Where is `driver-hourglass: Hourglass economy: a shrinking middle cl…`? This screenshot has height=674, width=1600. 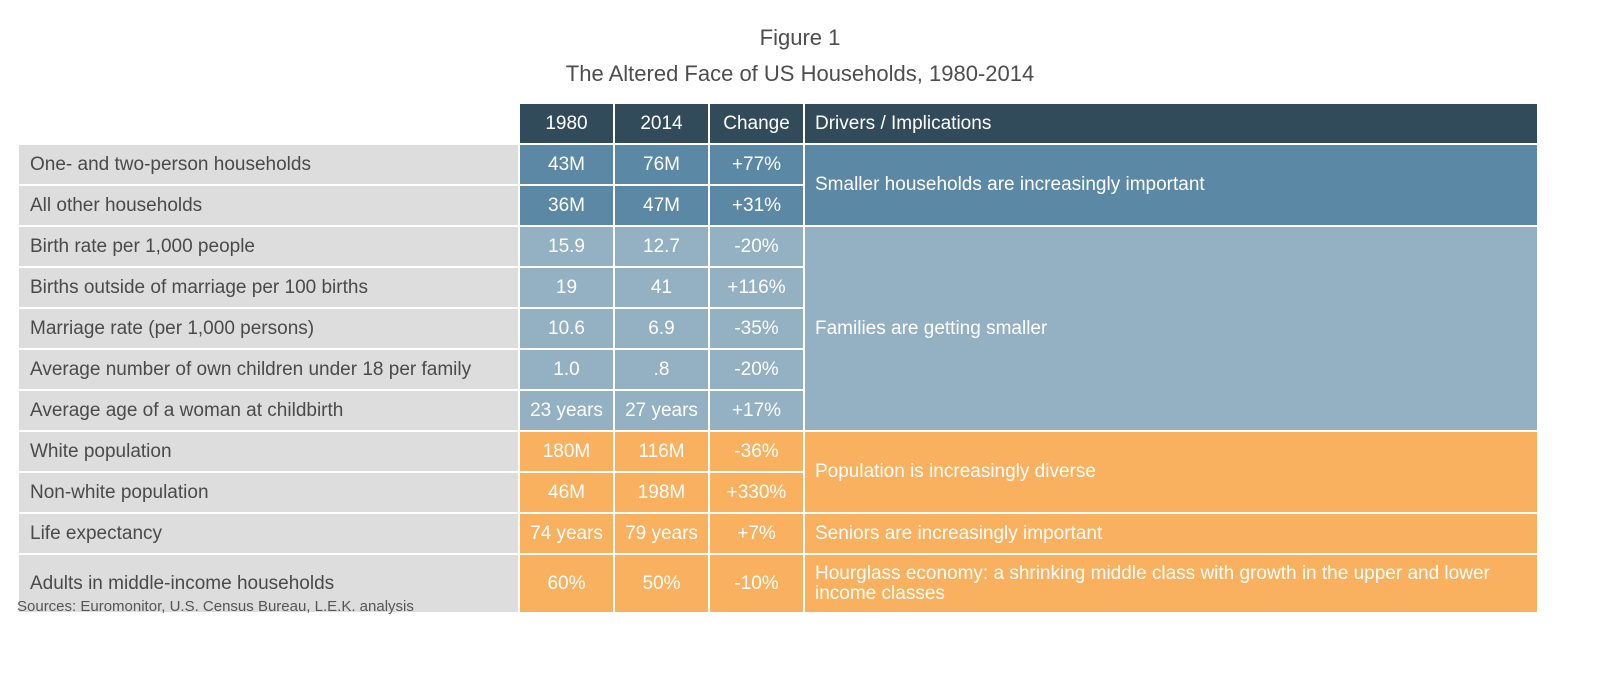
driver-hourglass: Hourglass economy: a shrinking middle cl… is located at coordinates (1171, 583).